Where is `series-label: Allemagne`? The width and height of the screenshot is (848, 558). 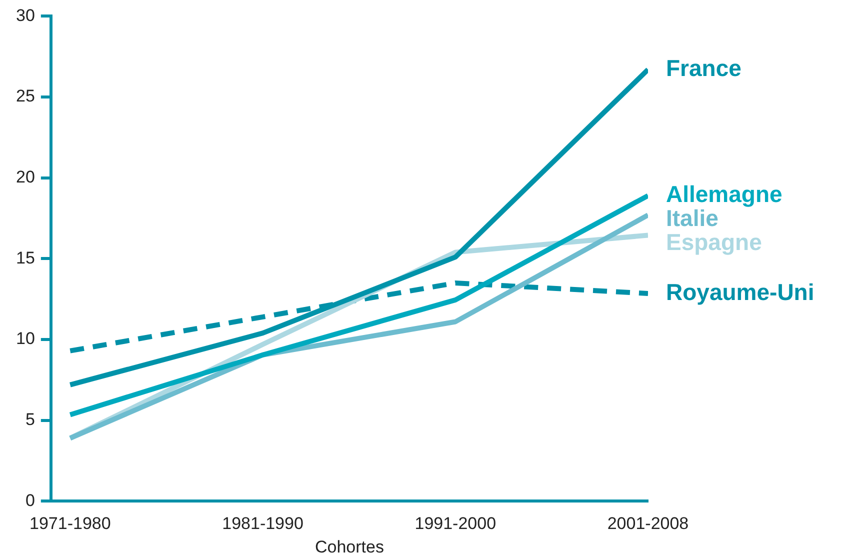 series-label: Allemagne is located at coordinates (724, 193).